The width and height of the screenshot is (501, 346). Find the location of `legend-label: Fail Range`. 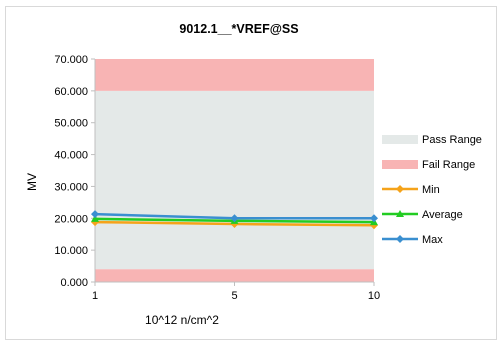

legend-label: Fail Range is located at coordinates (448, 165).